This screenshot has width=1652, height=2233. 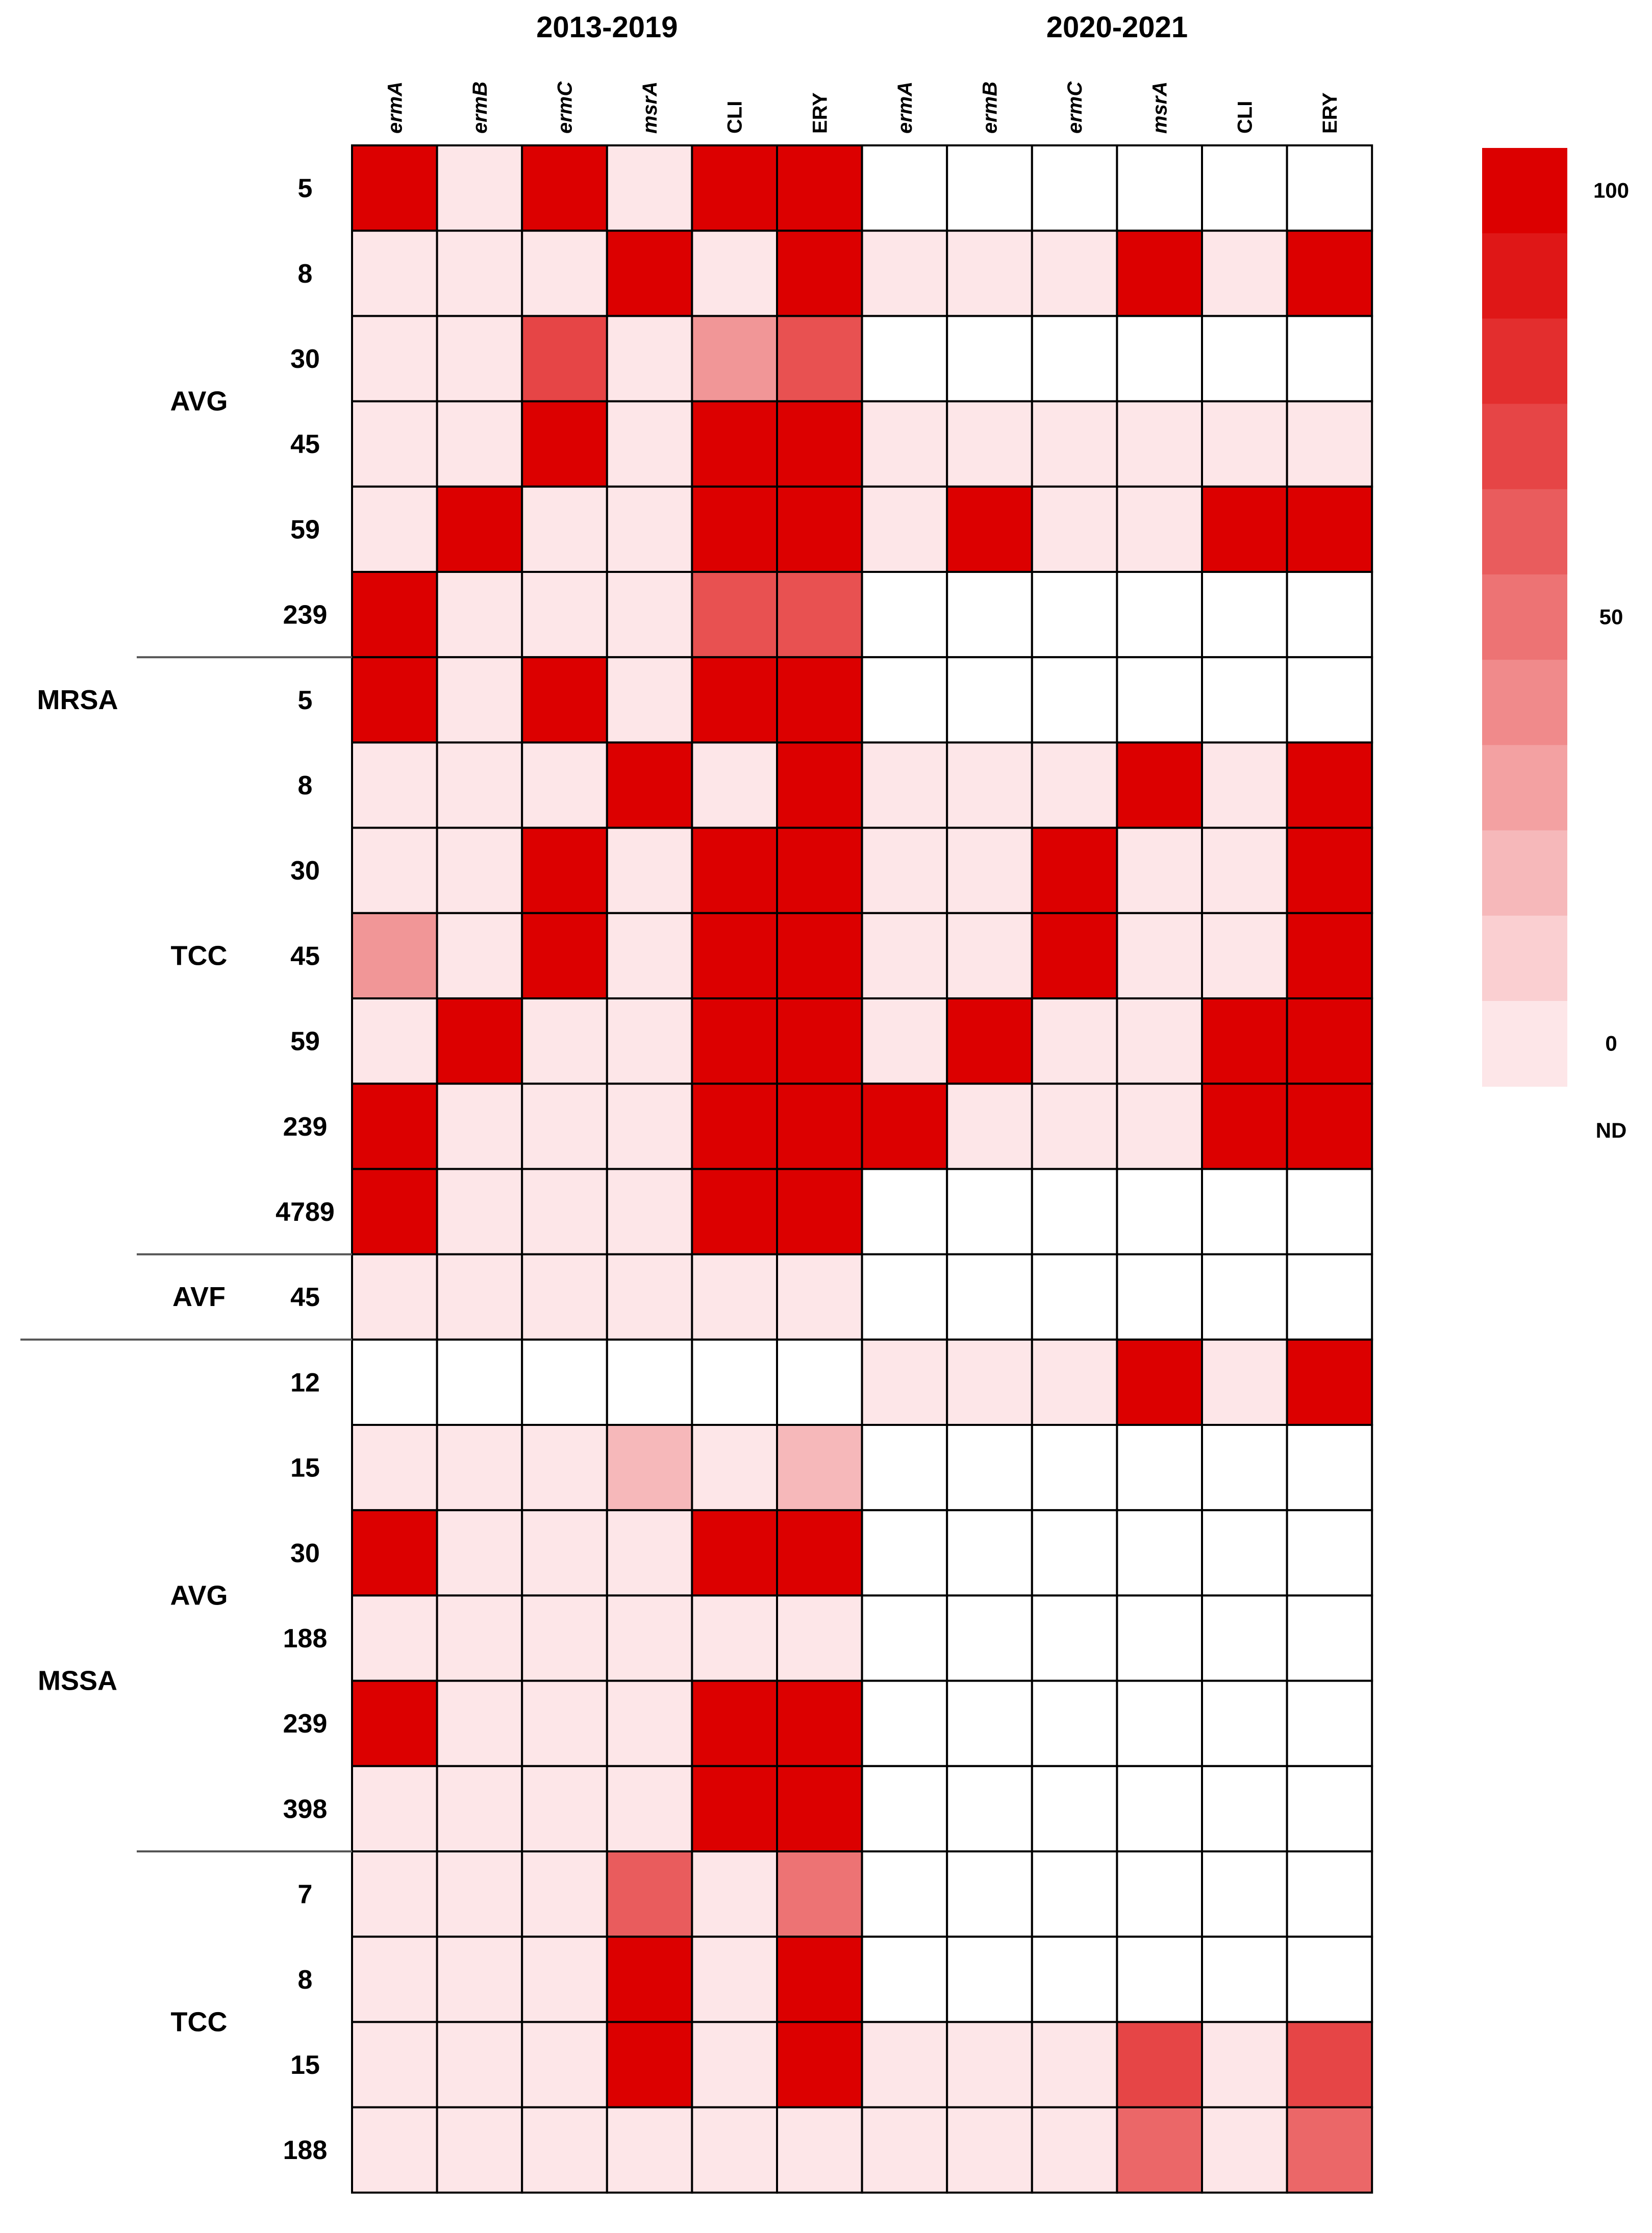 What do you see at coordinates (905, 108) in the screenshot?
I see `column-label: ermA` at bounding box center [905, 108].